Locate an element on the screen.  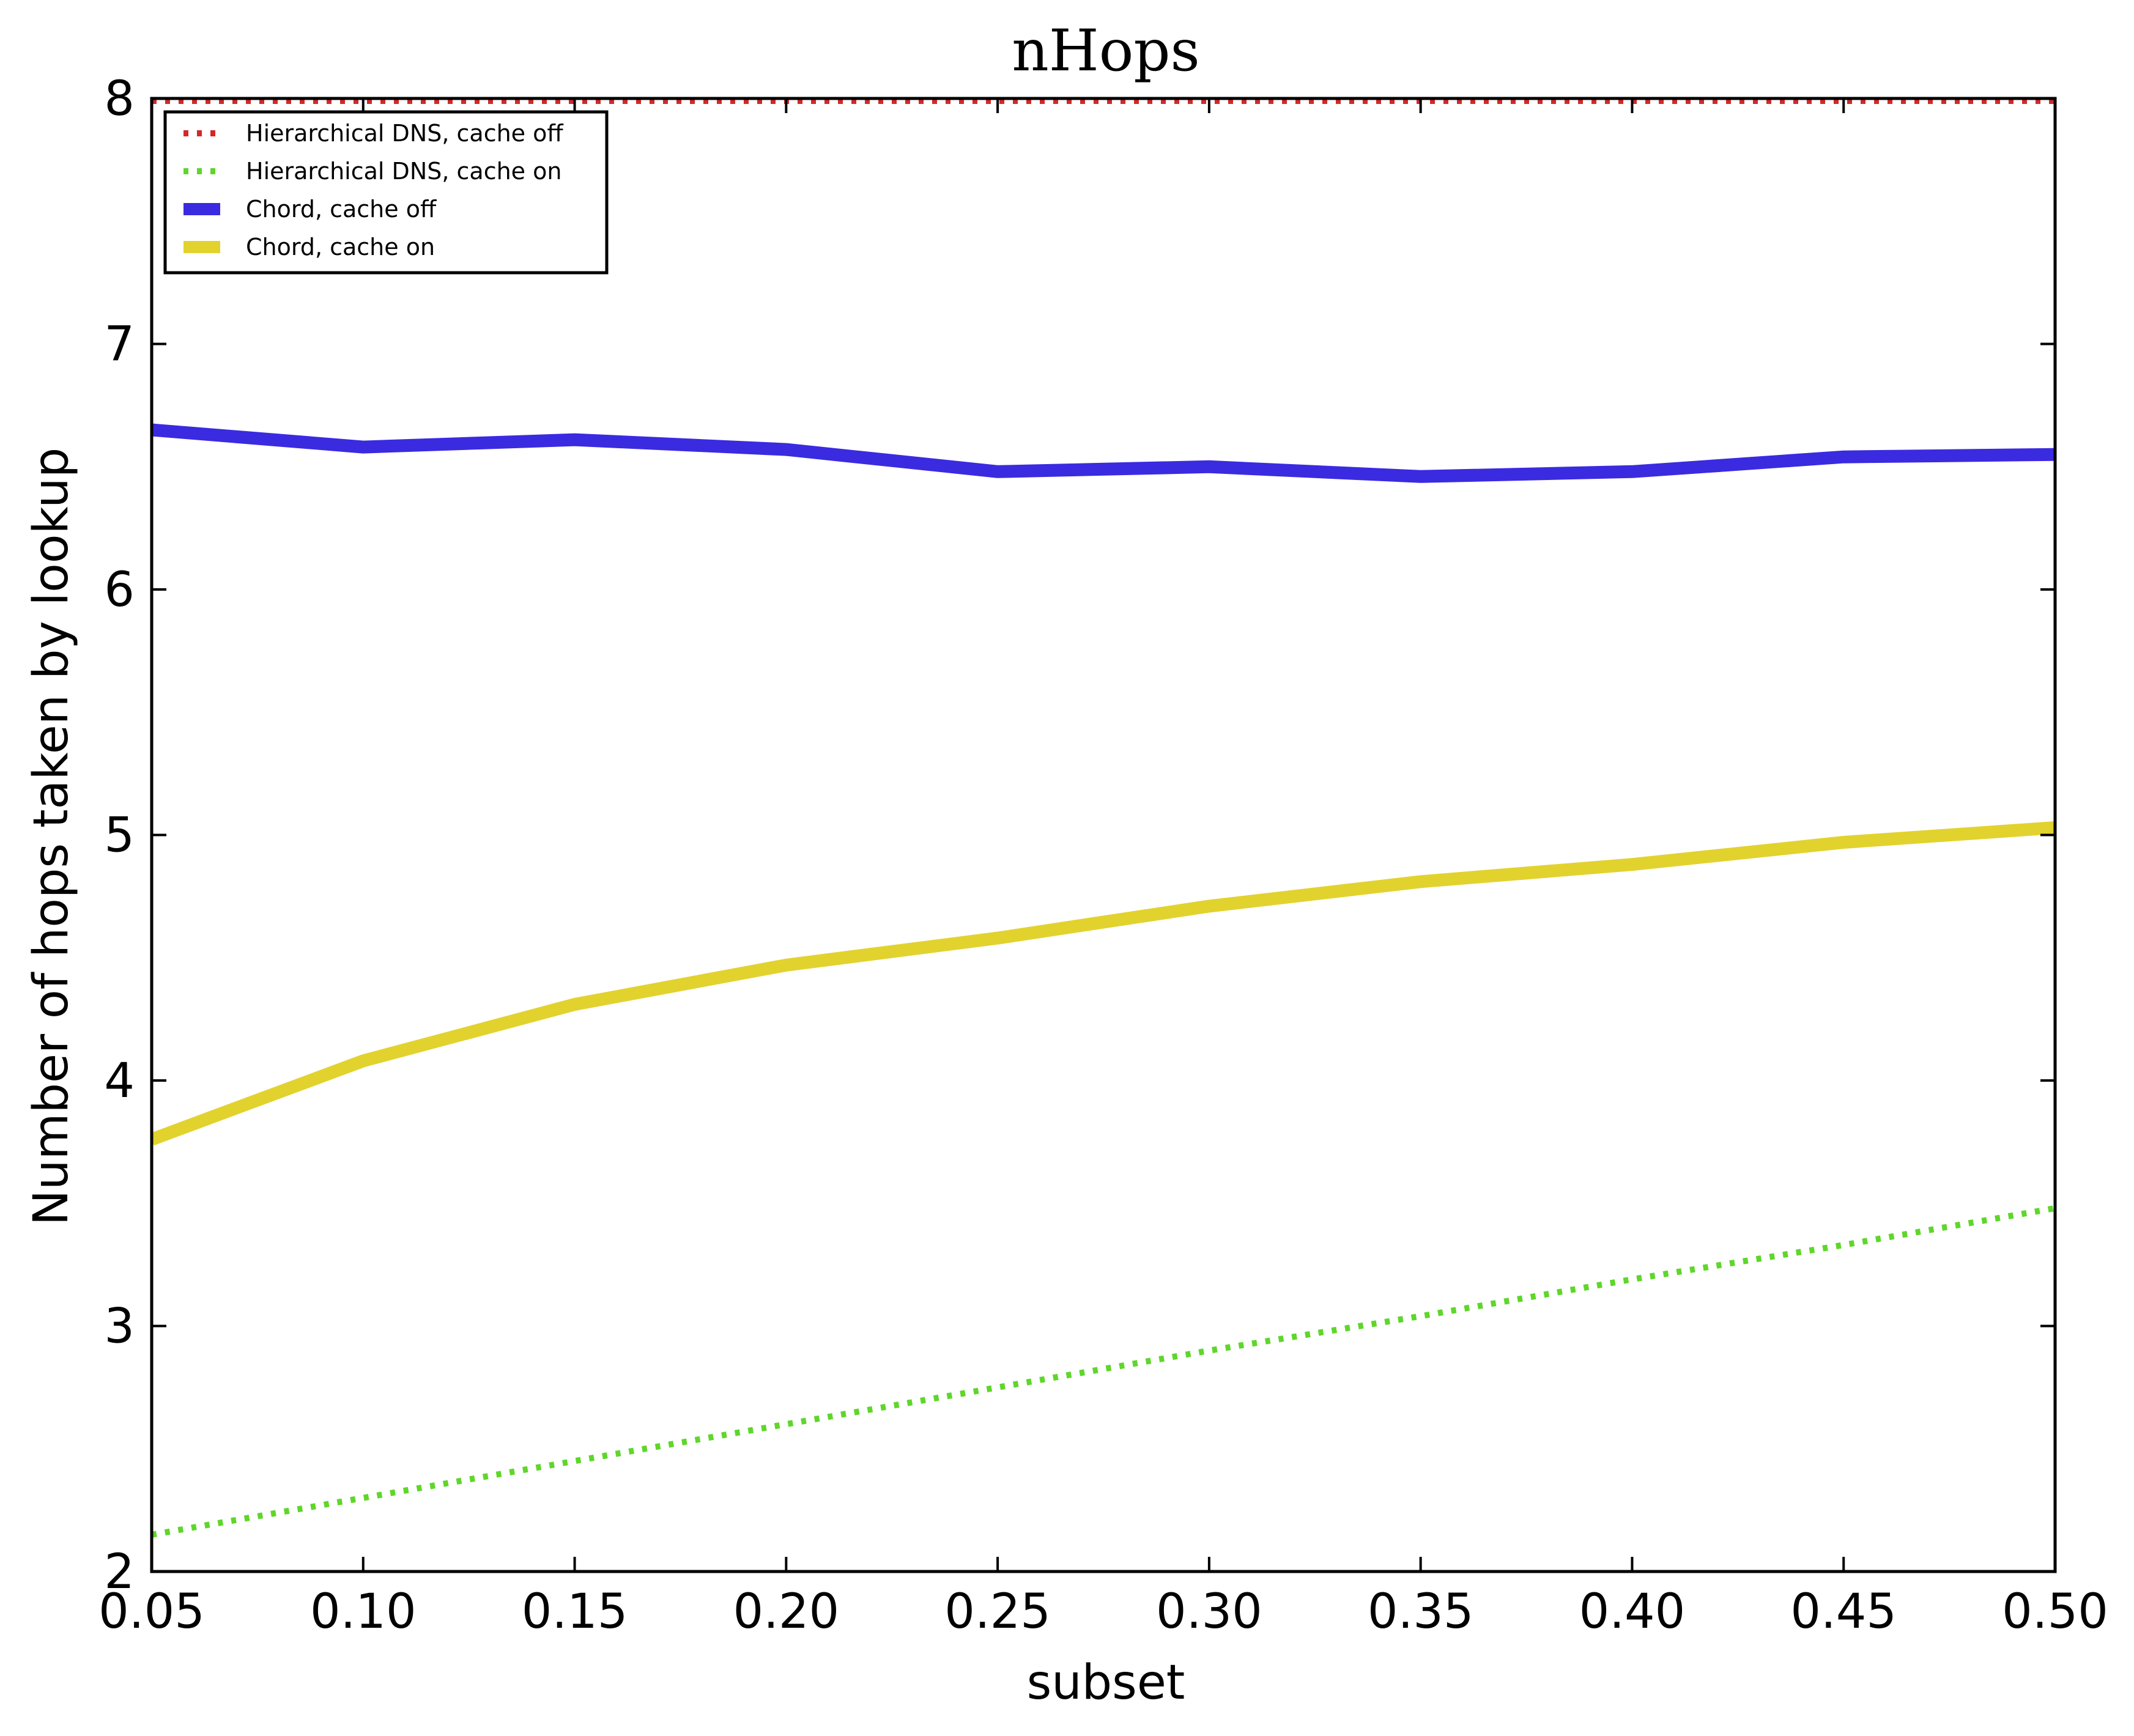
legend-label: Hierarchical DNS, cache off is located at coordinates (404, 133).